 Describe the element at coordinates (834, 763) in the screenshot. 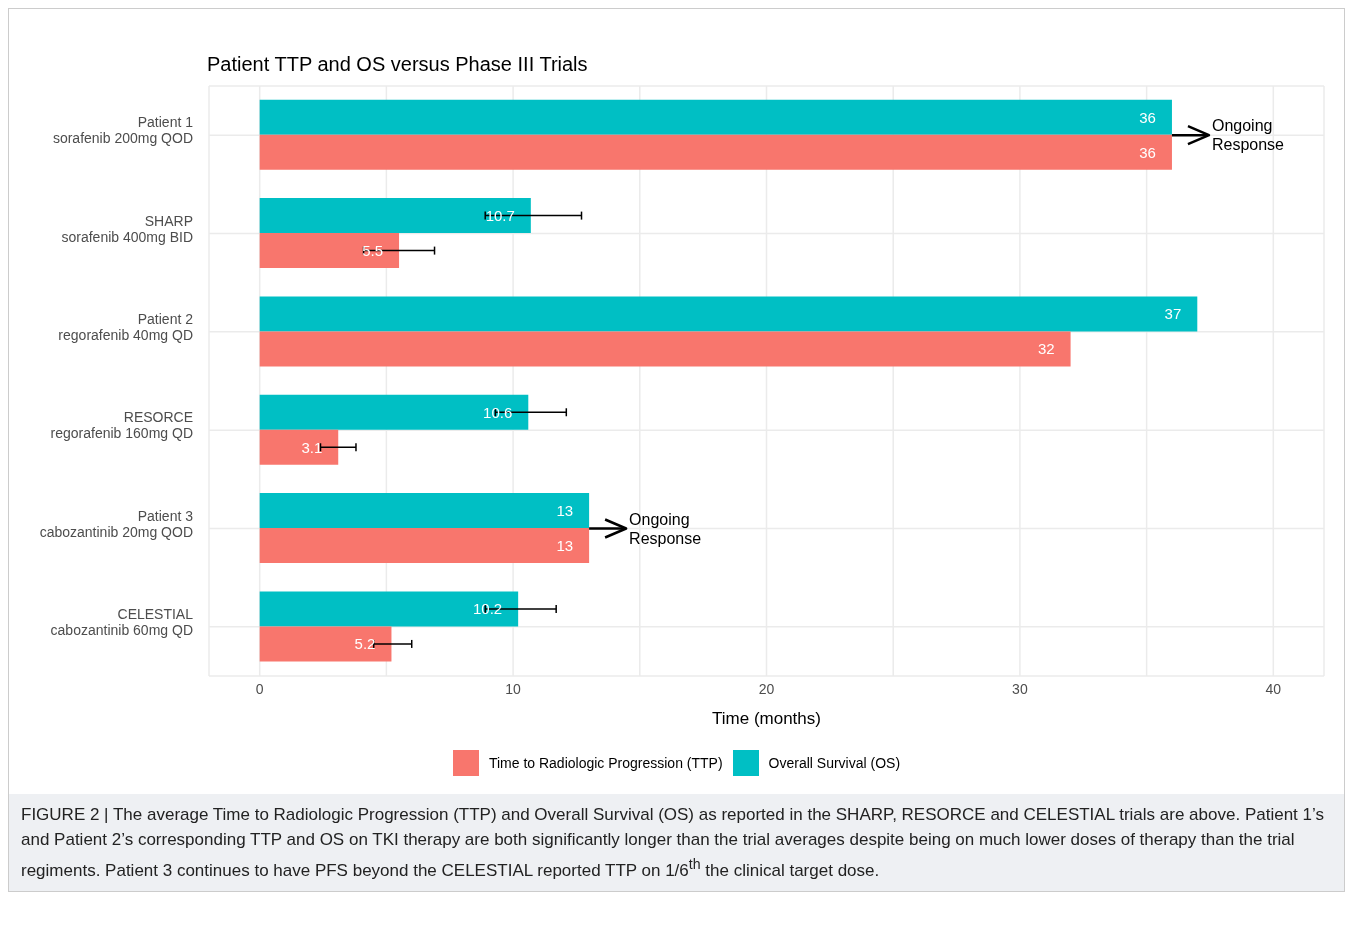

I see `legend-label: Overall Survival (OS)` at that location.